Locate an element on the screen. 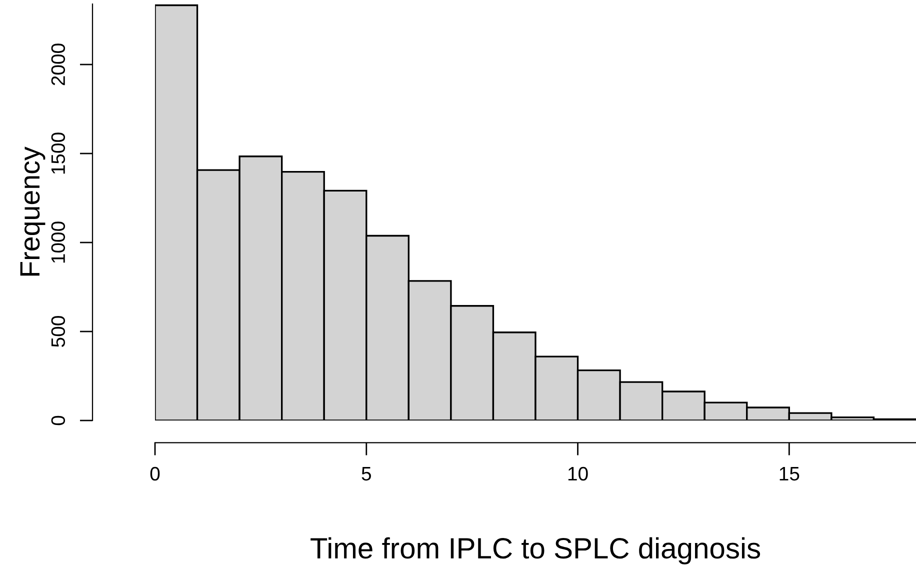 This screenshot has width=916, height=567. x-tick-label: 10 is located at coordinates (578, 473).